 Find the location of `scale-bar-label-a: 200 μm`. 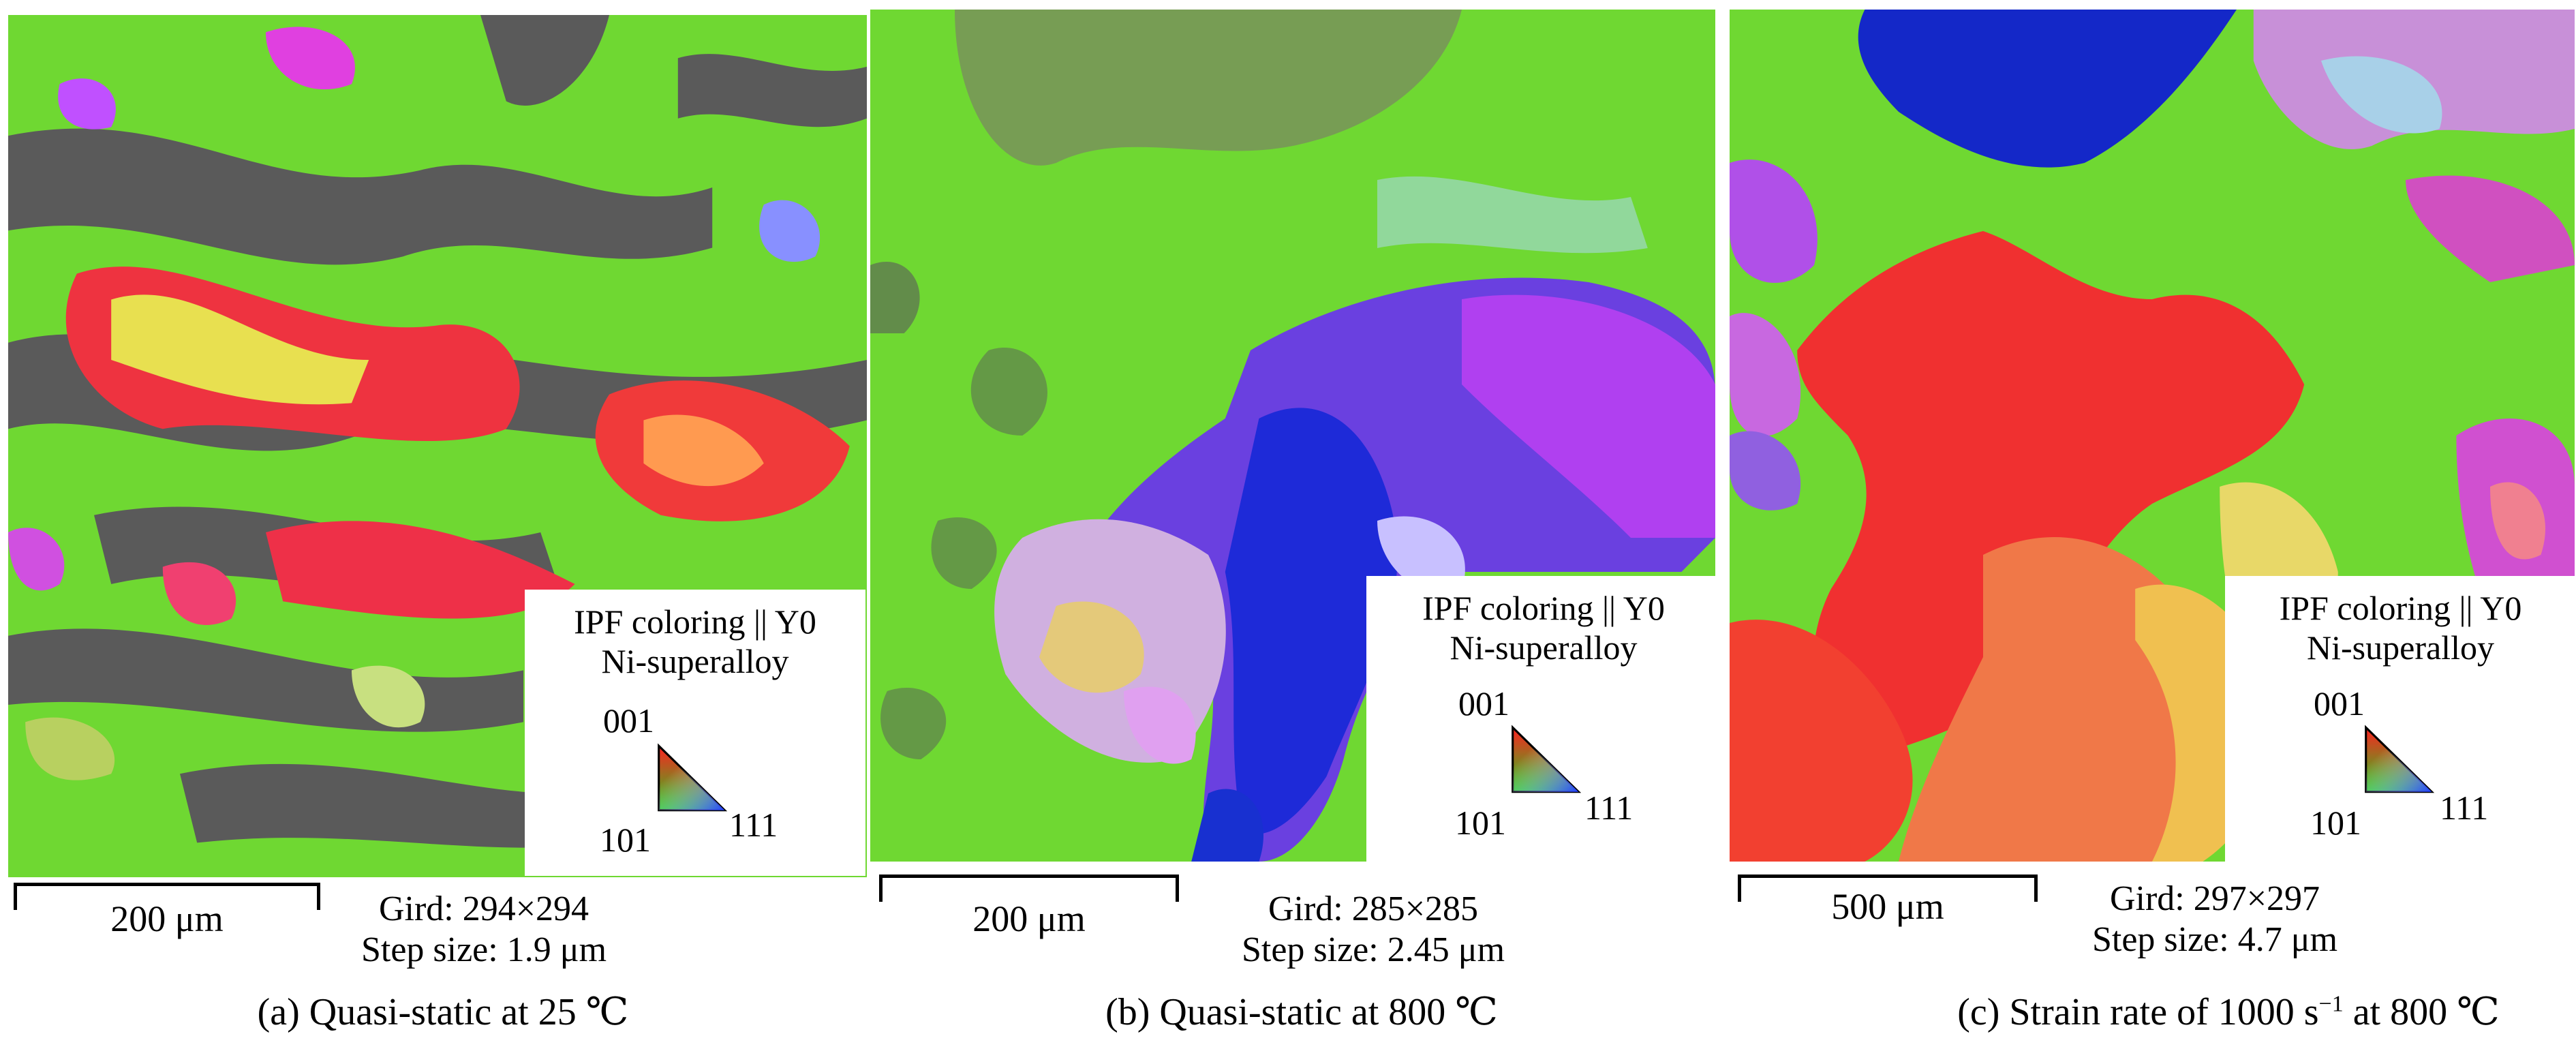

scale-bar-label-a: 200 μm is located at coordinates (167, 919).